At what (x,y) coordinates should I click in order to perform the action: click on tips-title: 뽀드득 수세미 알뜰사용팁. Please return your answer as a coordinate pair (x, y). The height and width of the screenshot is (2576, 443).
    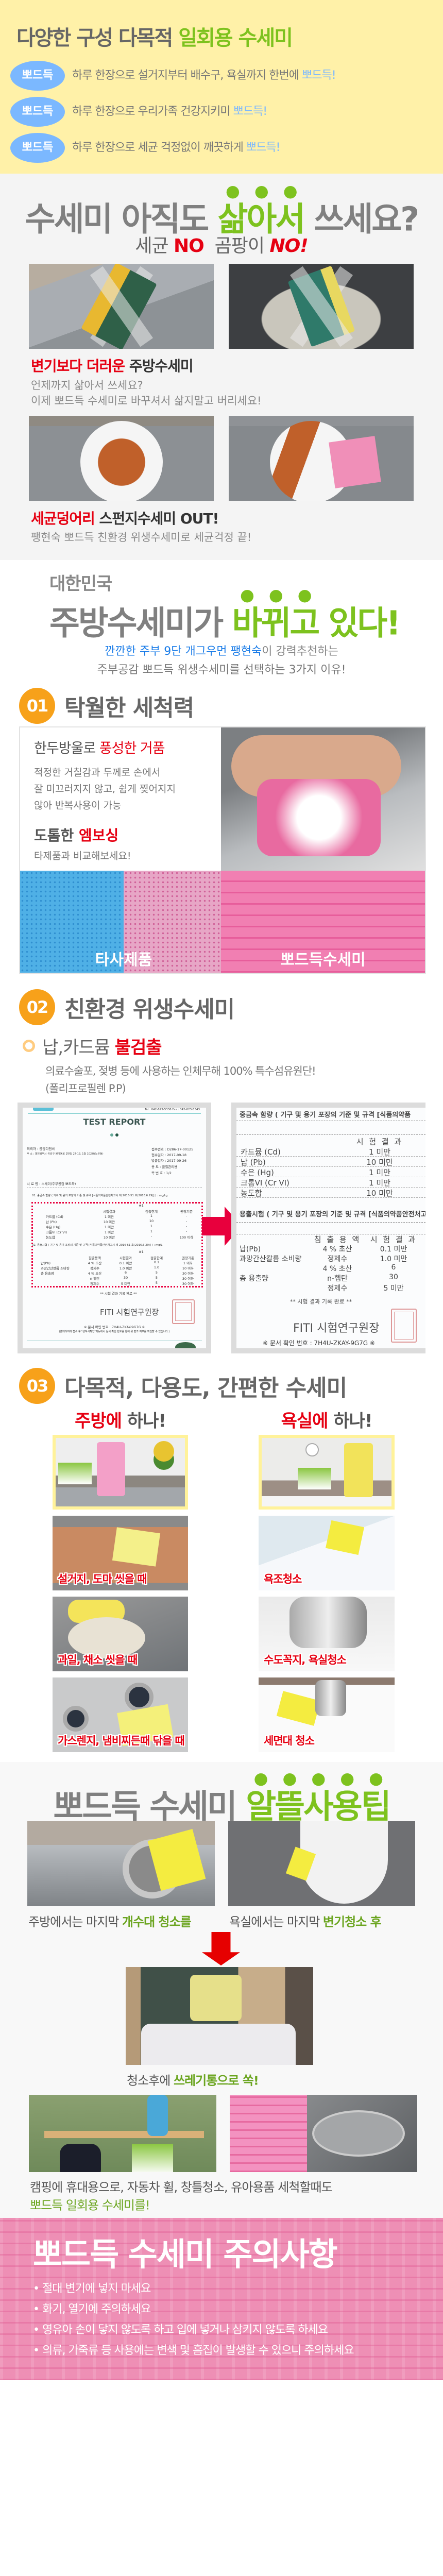
    Looking at the image, I should click on (221, 1798).